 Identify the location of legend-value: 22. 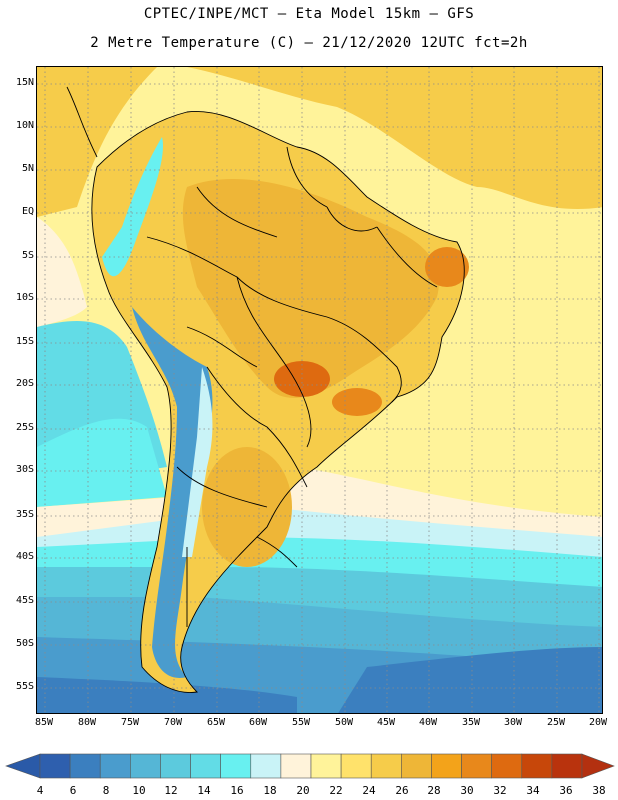
(336, 790).